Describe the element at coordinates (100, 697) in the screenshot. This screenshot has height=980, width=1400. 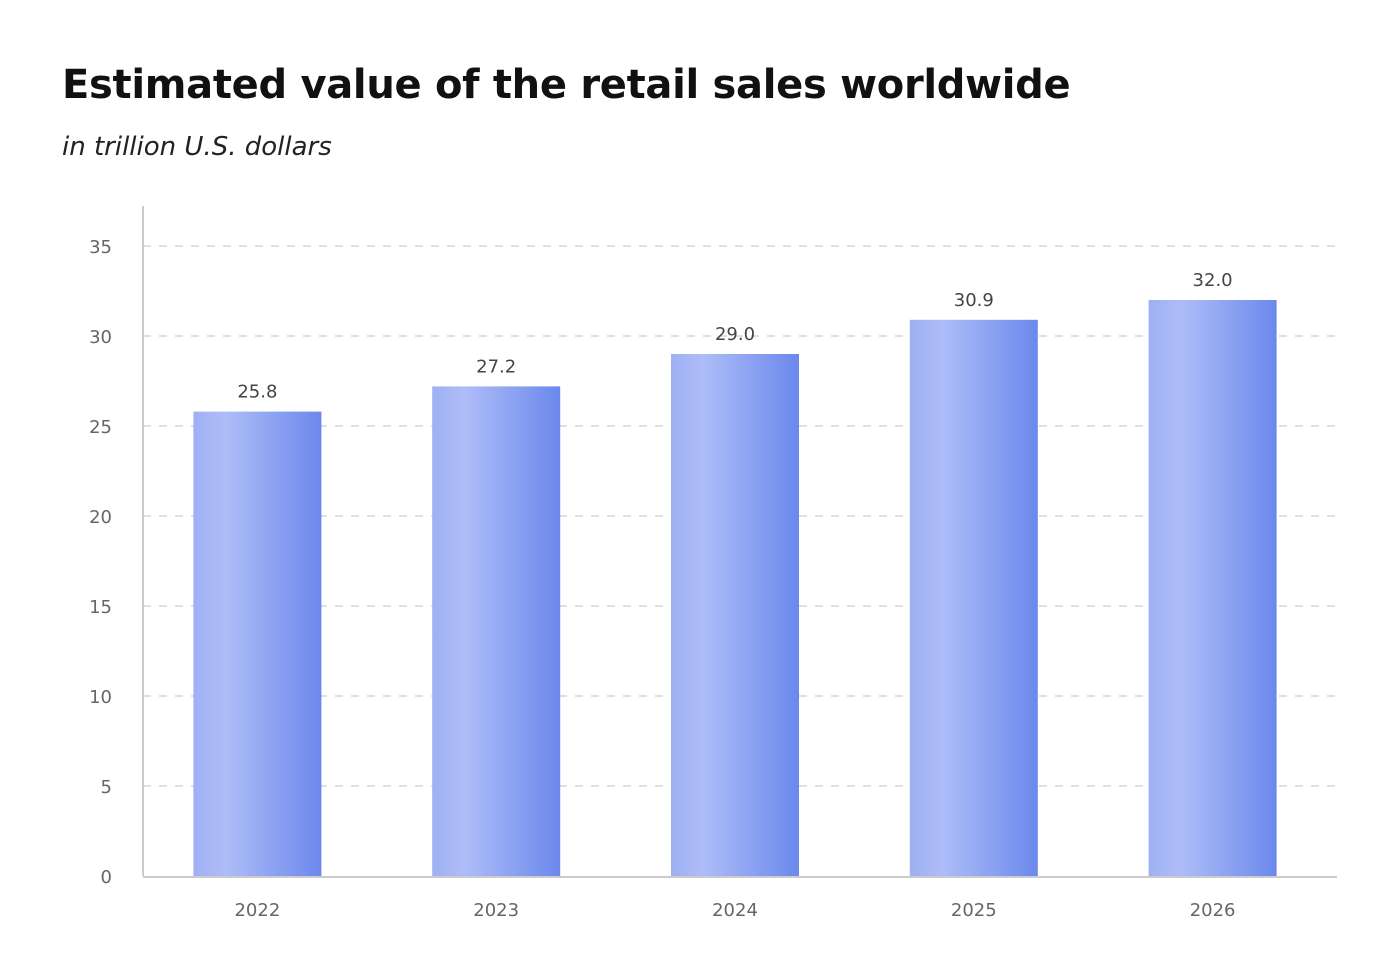
I see `y-tick-label: 10` at that location.